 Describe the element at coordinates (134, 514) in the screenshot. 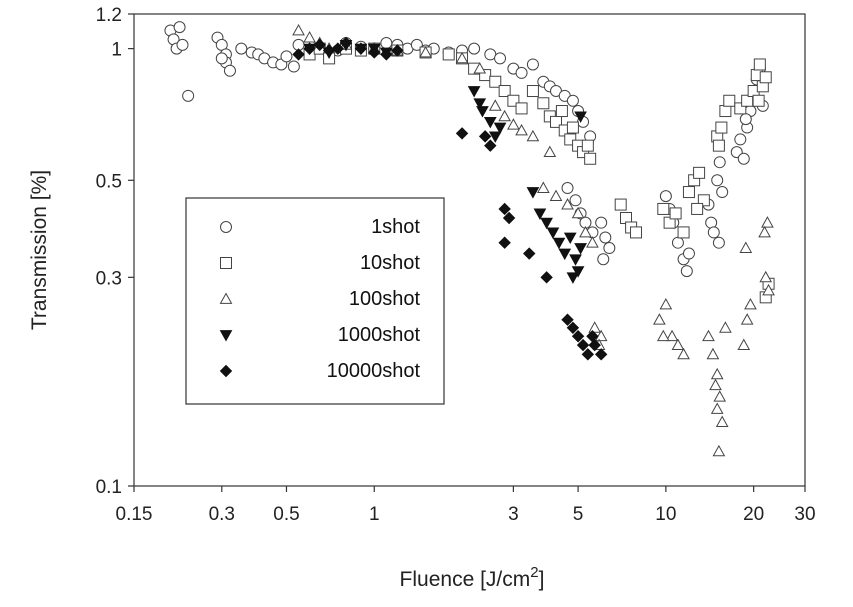

I see `x-tick-label: 0.15` at that location.